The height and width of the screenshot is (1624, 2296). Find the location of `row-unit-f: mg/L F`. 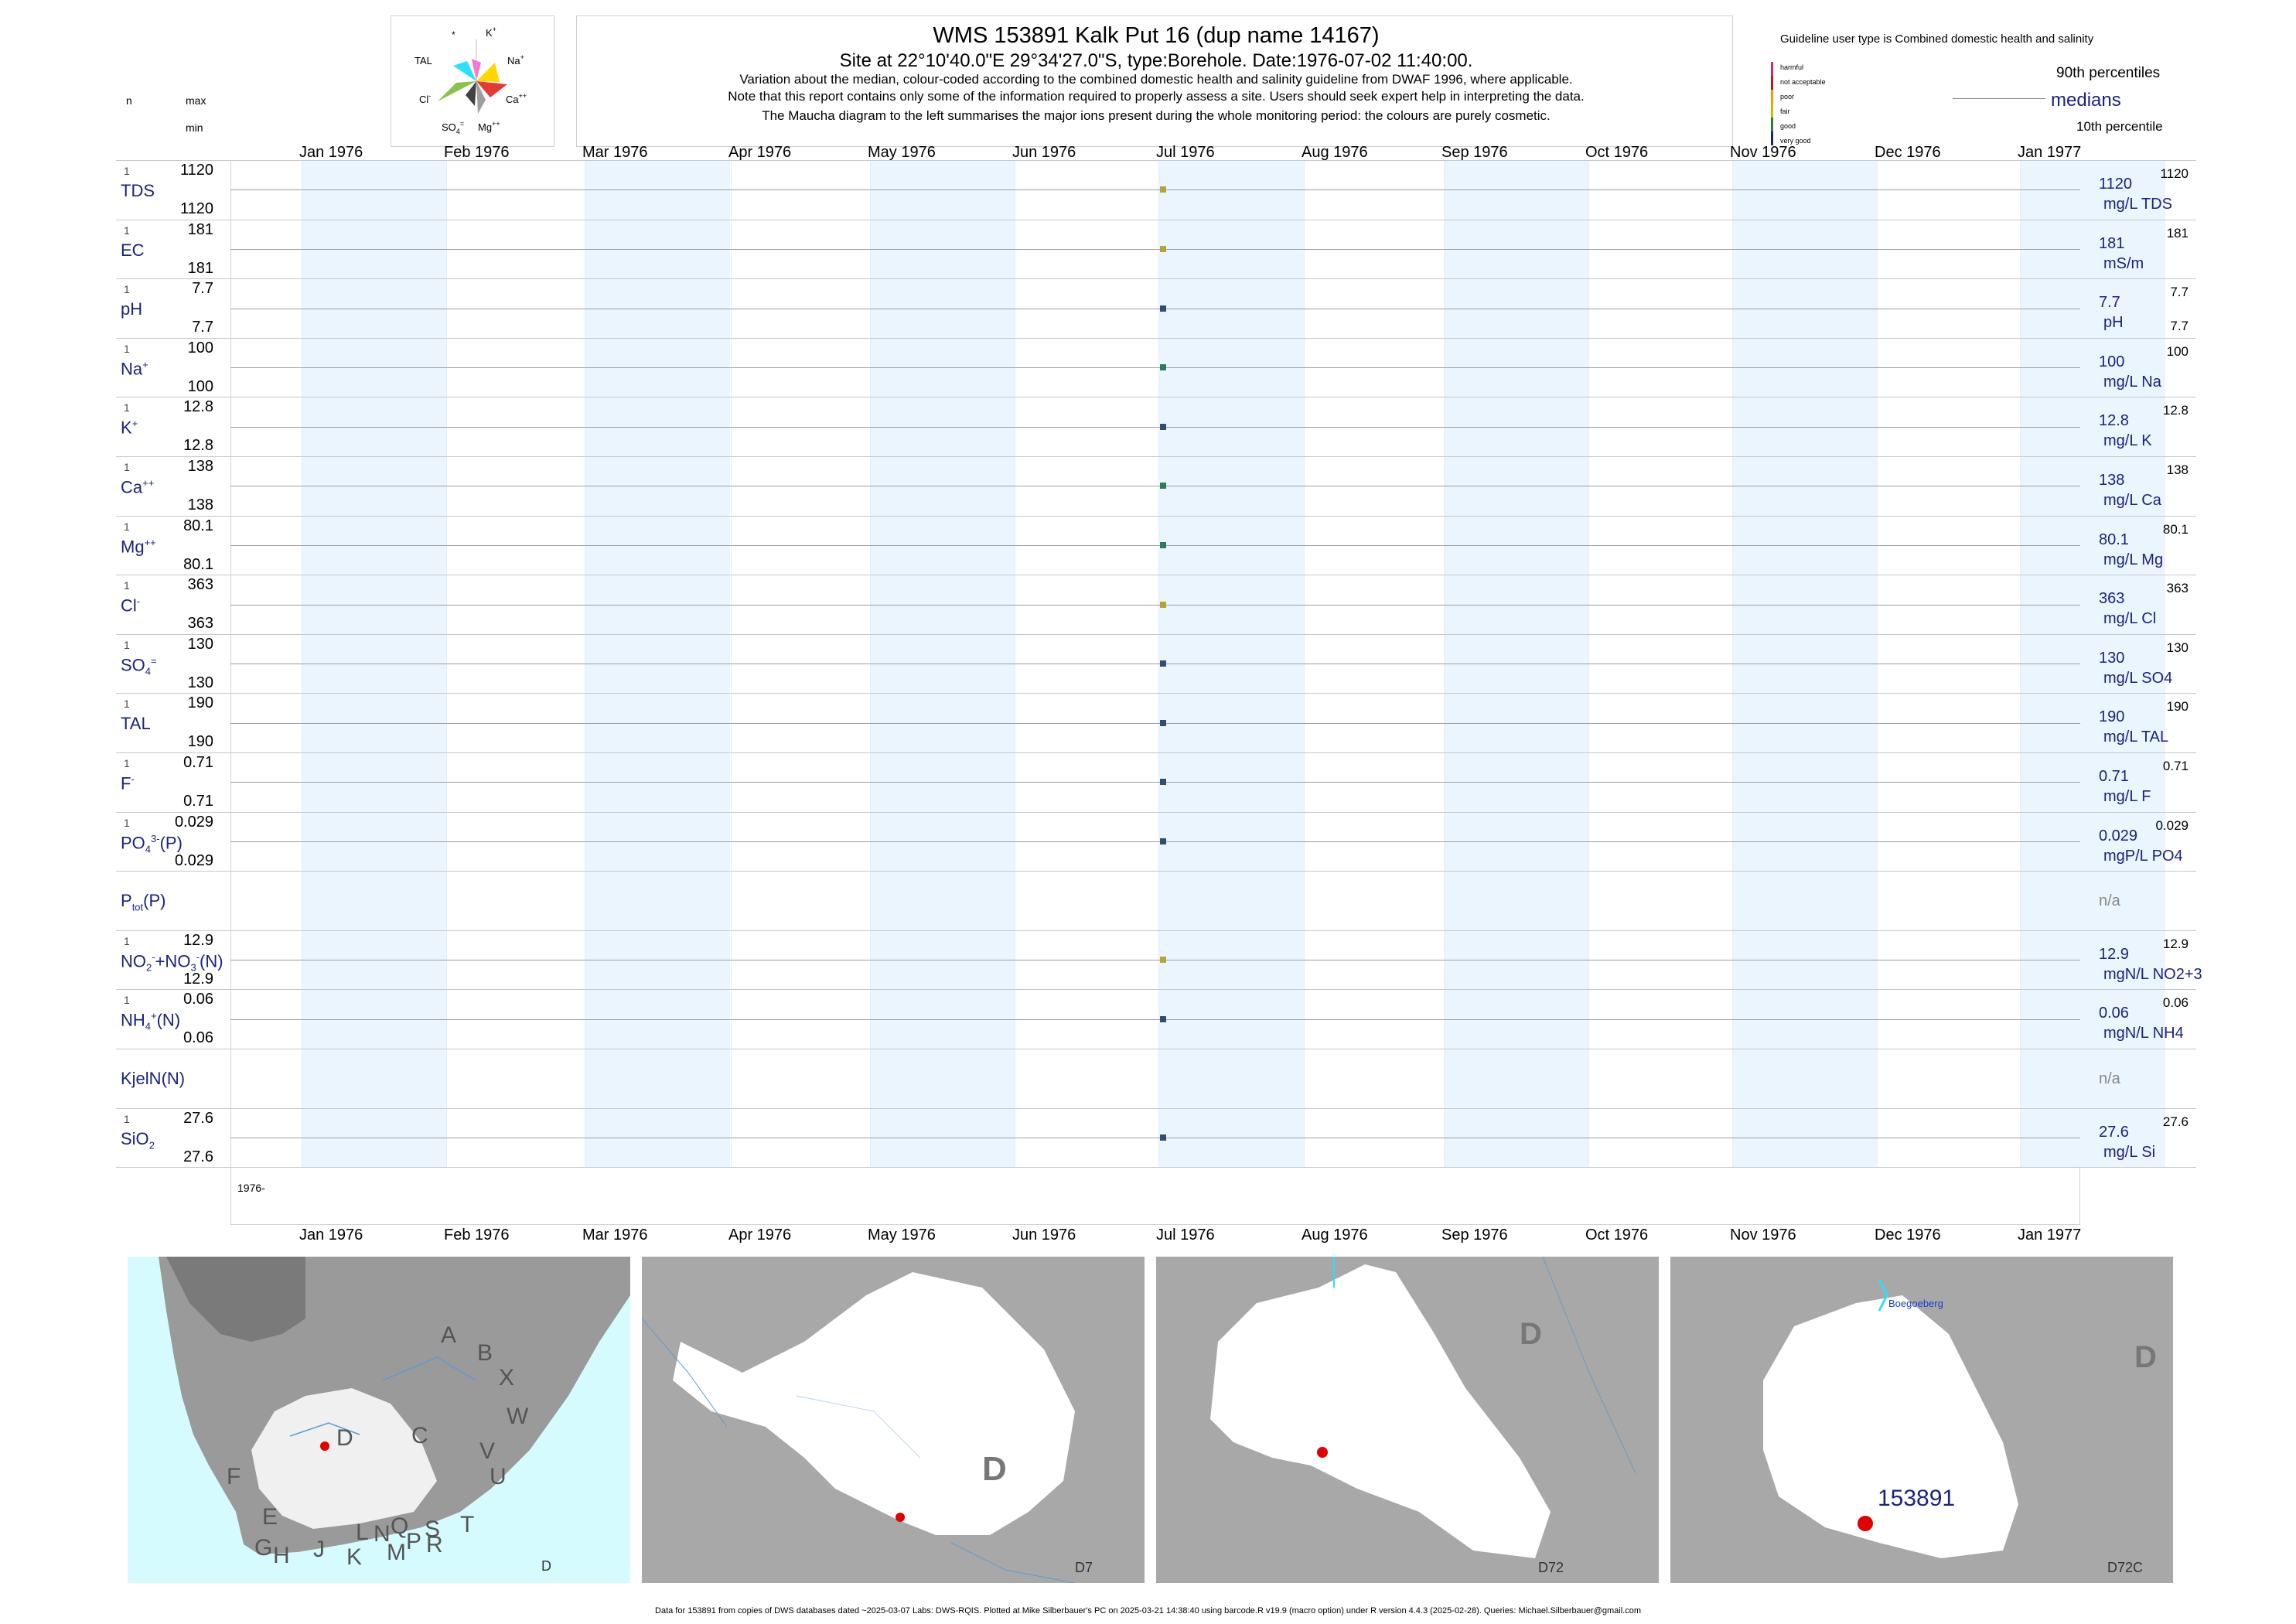

row-unit-f: mg/L F is located at coordinates (2127, 796).